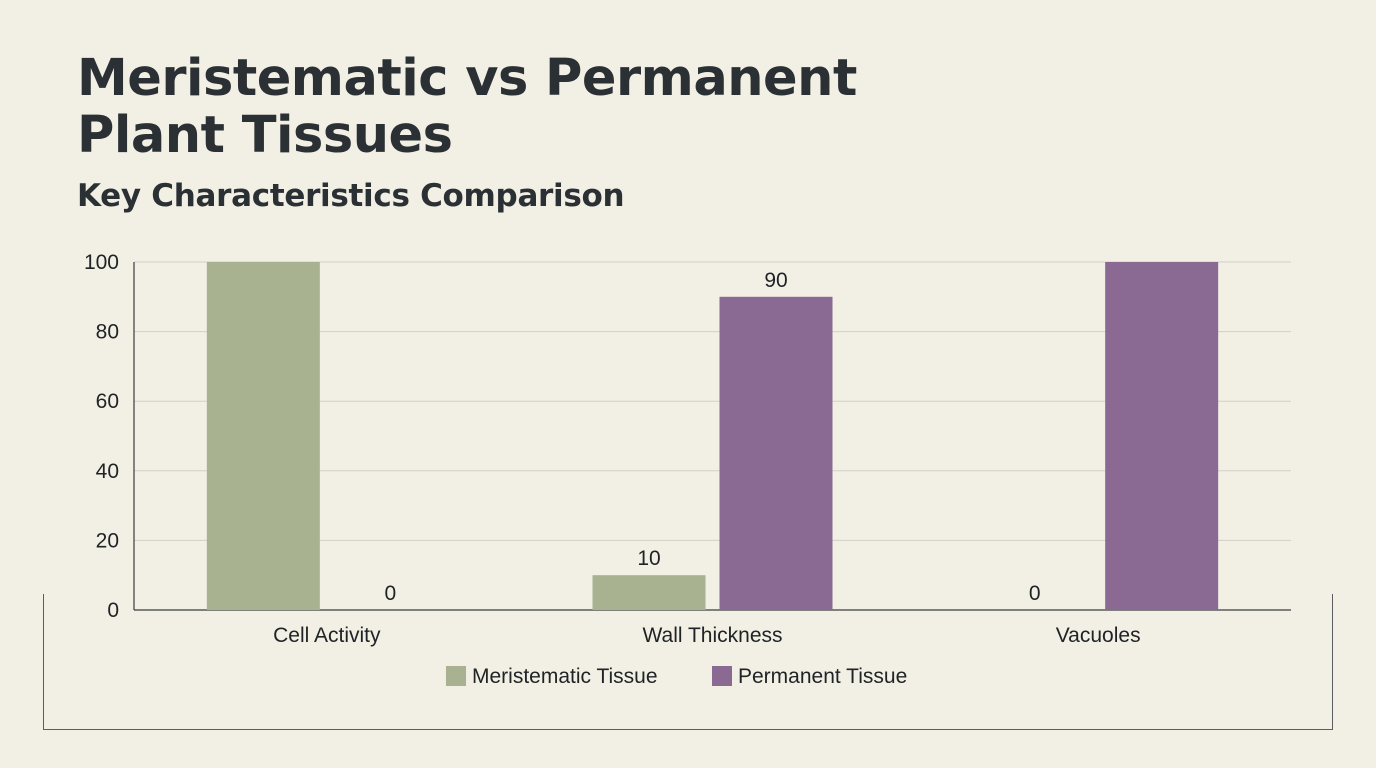 The image size is (1376, 768). Describe the element at coordinates (648, 558) in the screenshot. I see `data-label: 10` at that location.